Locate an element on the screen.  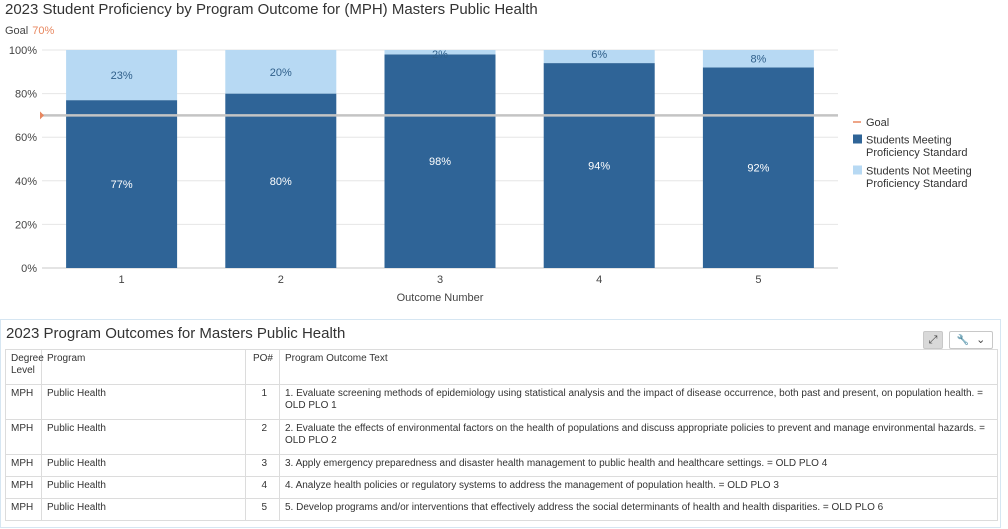
goal-caption-label: Goal is located at coordinates (17, 31).